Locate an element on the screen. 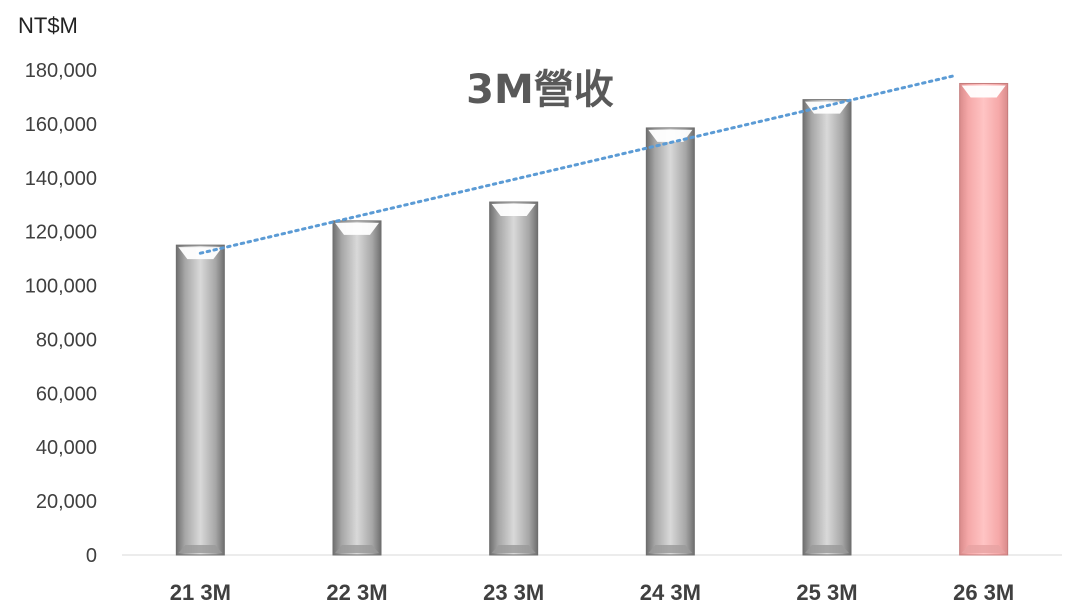 This screenshot has height=605, width=1066. bar-22-3m is located at coordinates (357, 388).